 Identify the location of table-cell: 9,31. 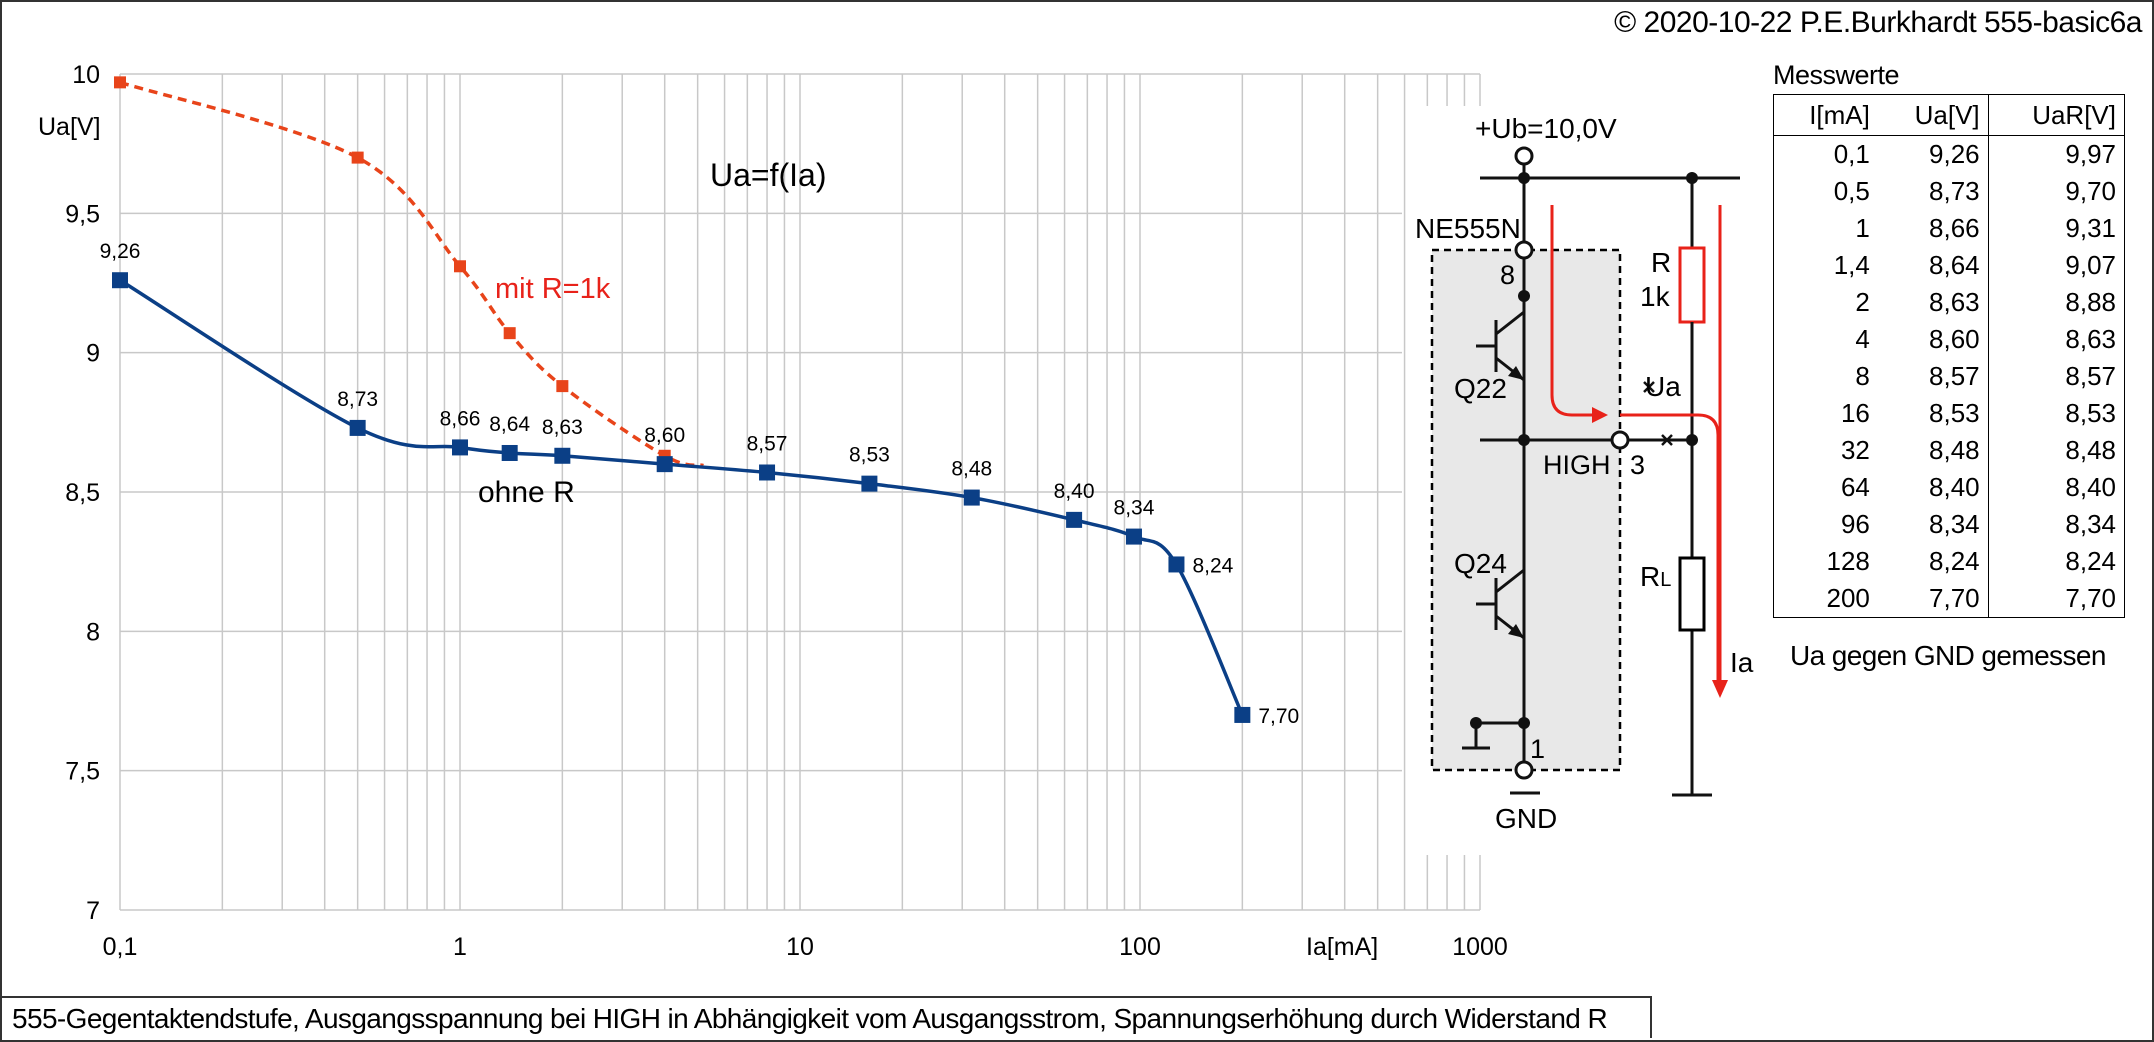
(2090, 228).